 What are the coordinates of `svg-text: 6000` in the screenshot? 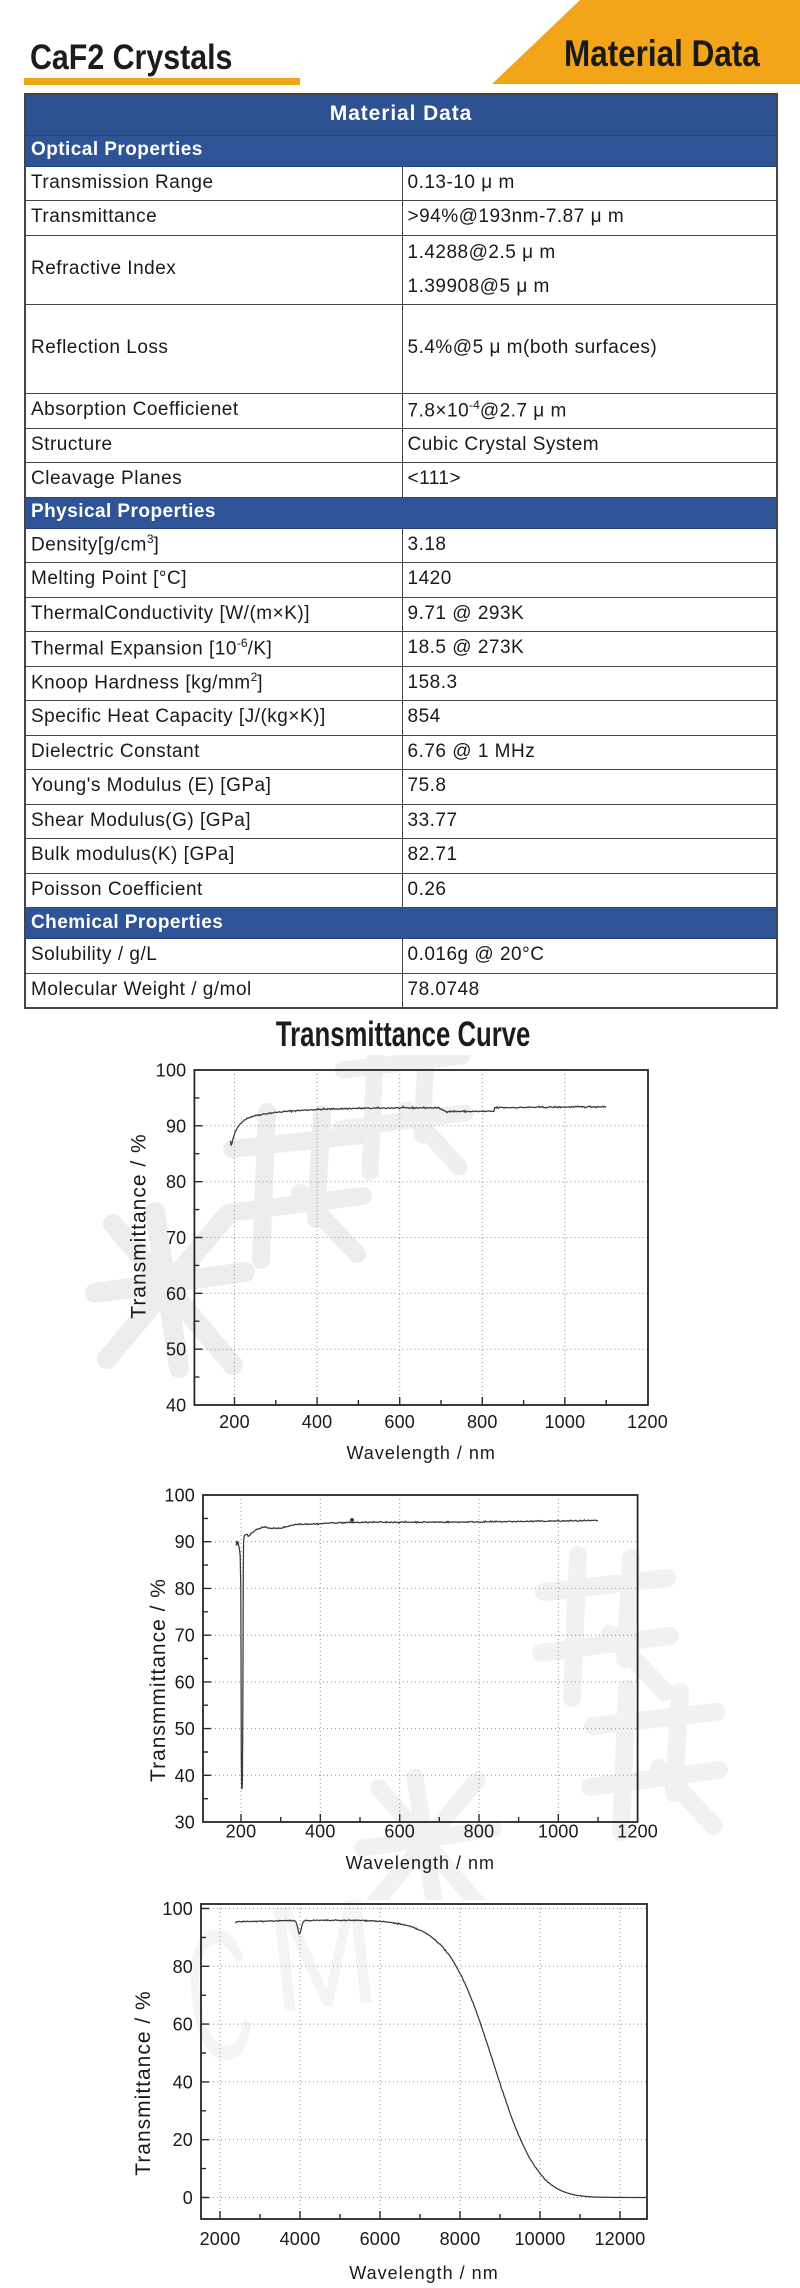 It's located at (380, 2239).